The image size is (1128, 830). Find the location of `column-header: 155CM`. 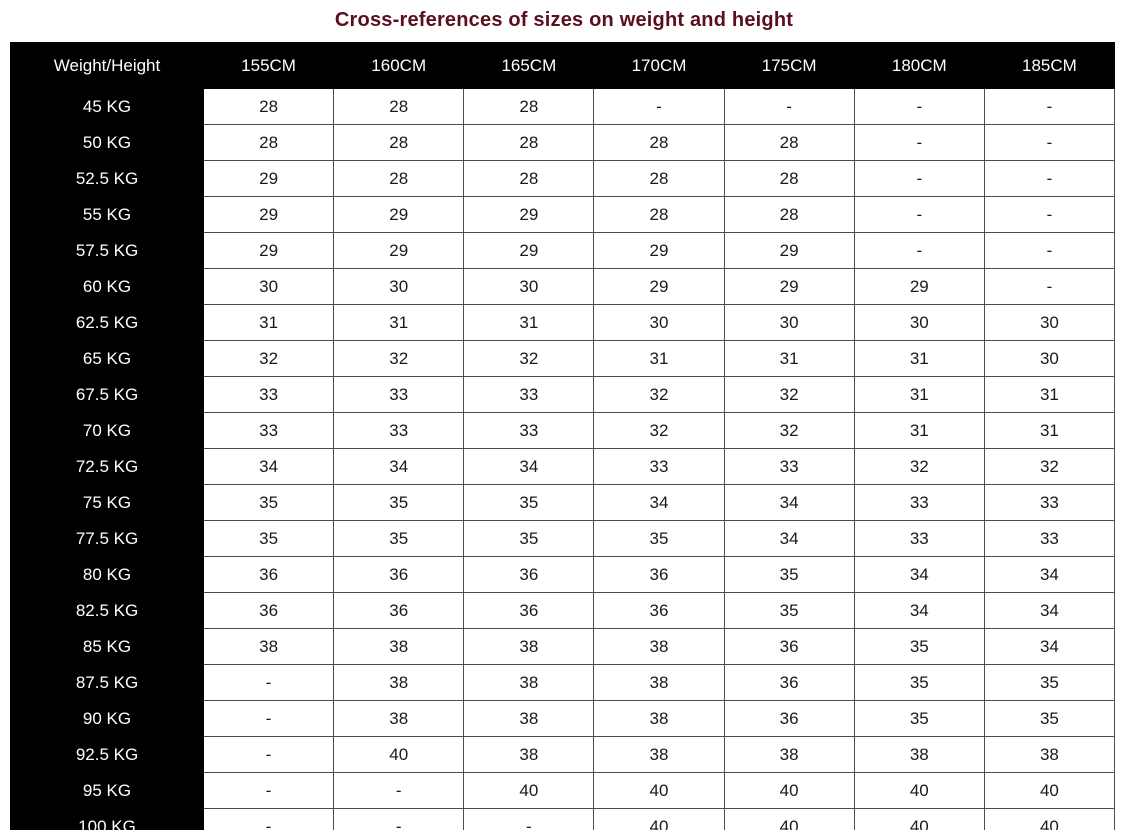

column-header: 155CM is located at coordinates (268, 65).